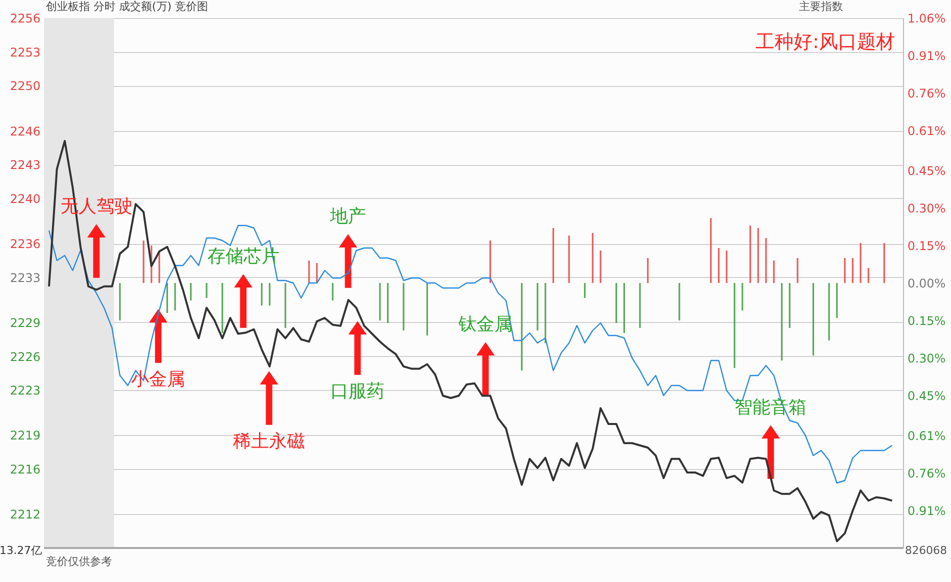 Image resolution: width=951 pixels, height=582 pixels. I want to click on y-tick-label: 2256, so click(25, 19).